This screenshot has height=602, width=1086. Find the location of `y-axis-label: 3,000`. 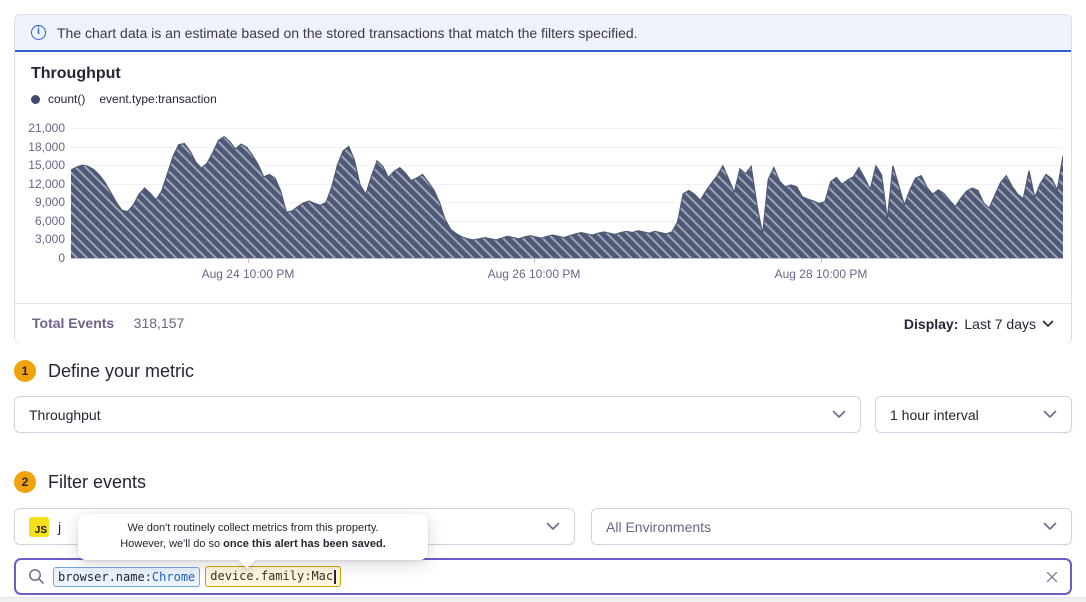

y-axis-label: 3,000 is located at coordinates (49, 239).